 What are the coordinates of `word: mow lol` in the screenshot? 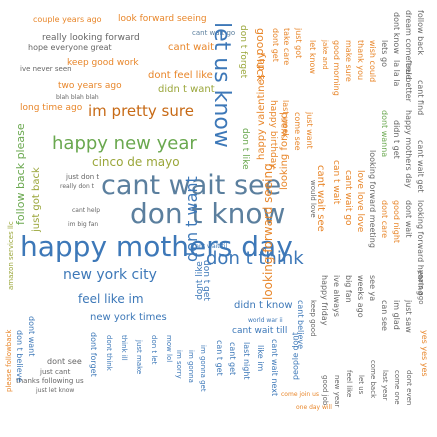 It's located at (169, 349).